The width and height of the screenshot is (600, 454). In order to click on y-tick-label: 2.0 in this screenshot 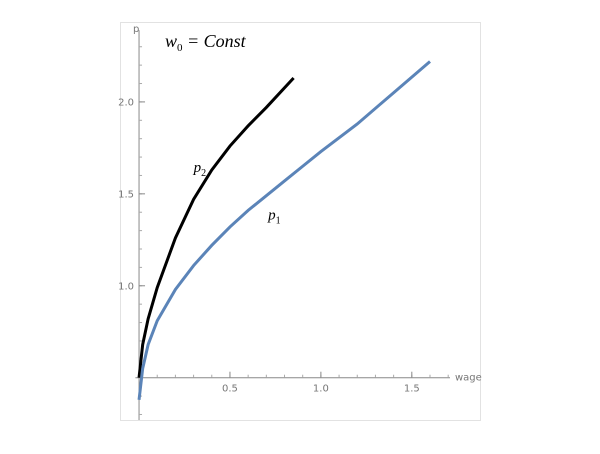, I will do `click(126, 102)`.